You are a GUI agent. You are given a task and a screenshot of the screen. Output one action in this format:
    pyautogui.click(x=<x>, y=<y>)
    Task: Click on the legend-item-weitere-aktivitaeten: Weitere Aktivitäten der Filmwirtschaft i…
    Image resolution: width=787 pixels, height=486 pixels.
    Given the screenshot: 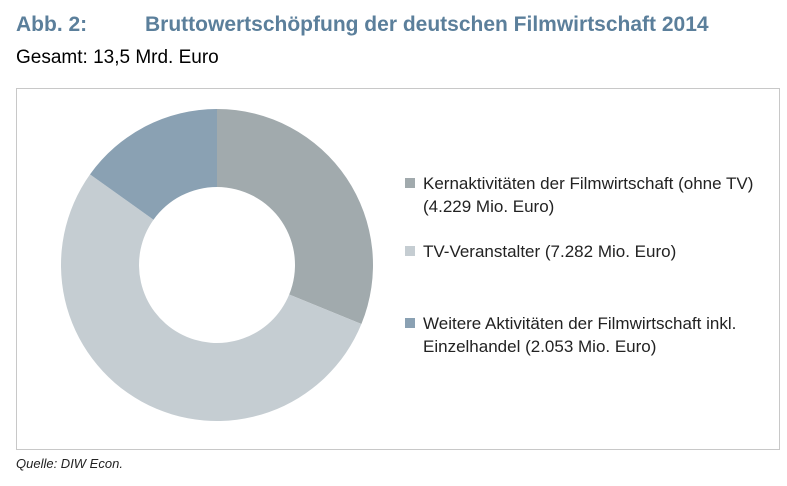 What is the action you would take?
    pyautogui.click(x=585, y=335)
    